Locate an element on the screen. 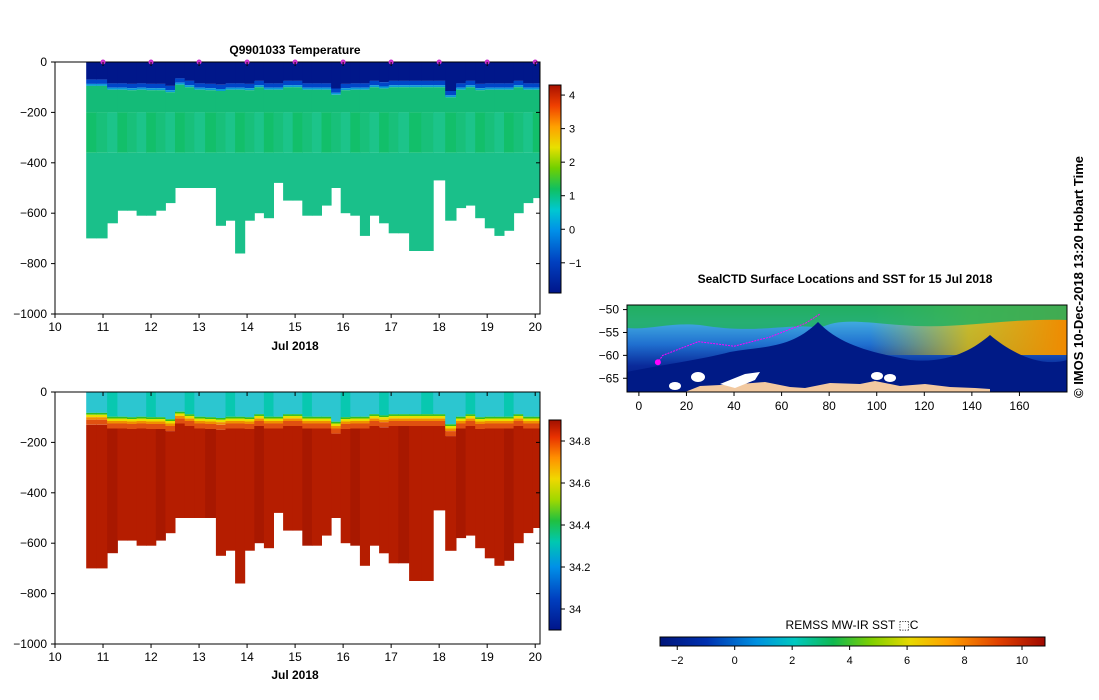 This screenshot has width=1099, height=700. x-tick-label: 13 is located at coordinates (199, 657).